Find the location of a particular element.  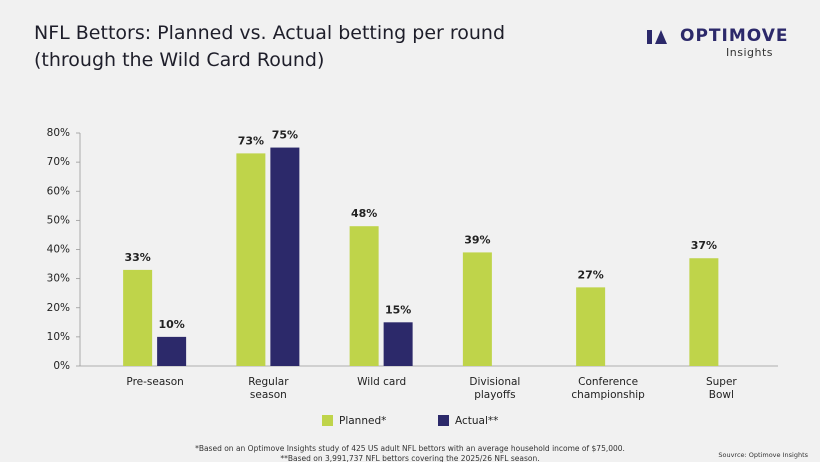

x-tick-label: Divisional playoffs is located at coordinates (495, 388).